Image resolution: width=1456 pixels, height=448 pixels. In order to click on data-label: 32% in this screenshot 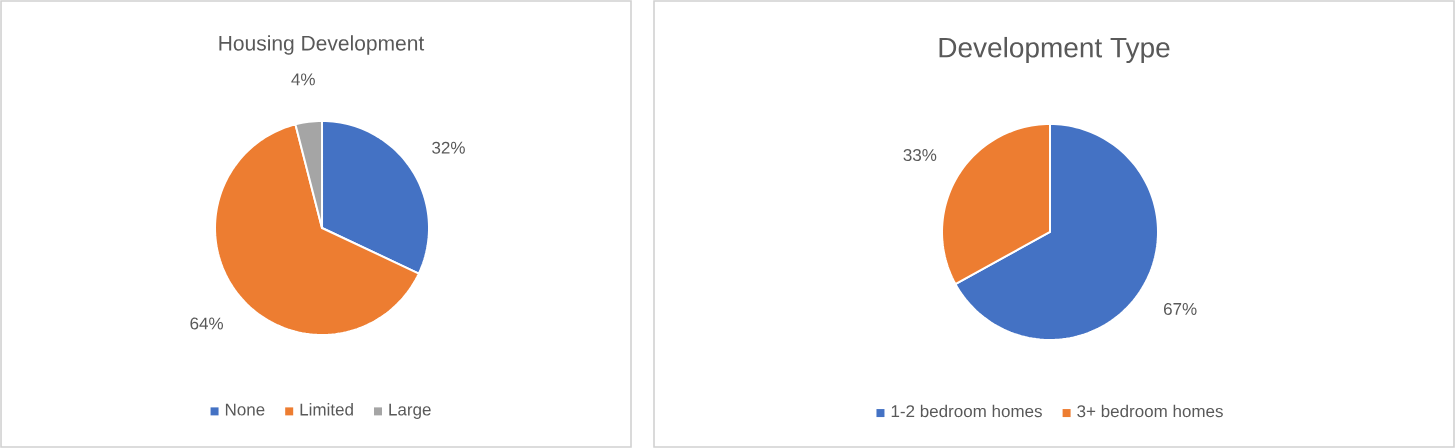, I will do `click(448, 147)`.